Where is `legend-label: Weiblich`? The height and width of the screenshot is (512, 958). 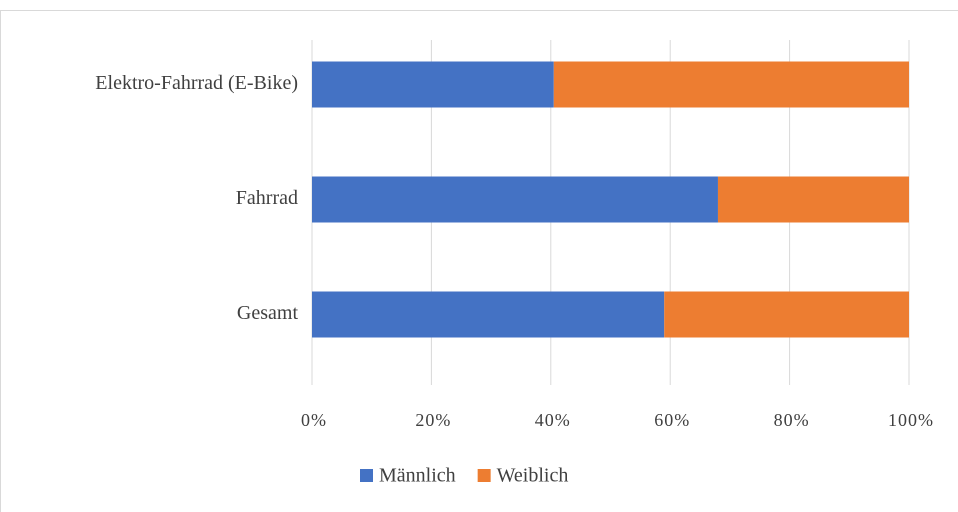 legend-label: Weiblich is located at coordinates (533, 476).